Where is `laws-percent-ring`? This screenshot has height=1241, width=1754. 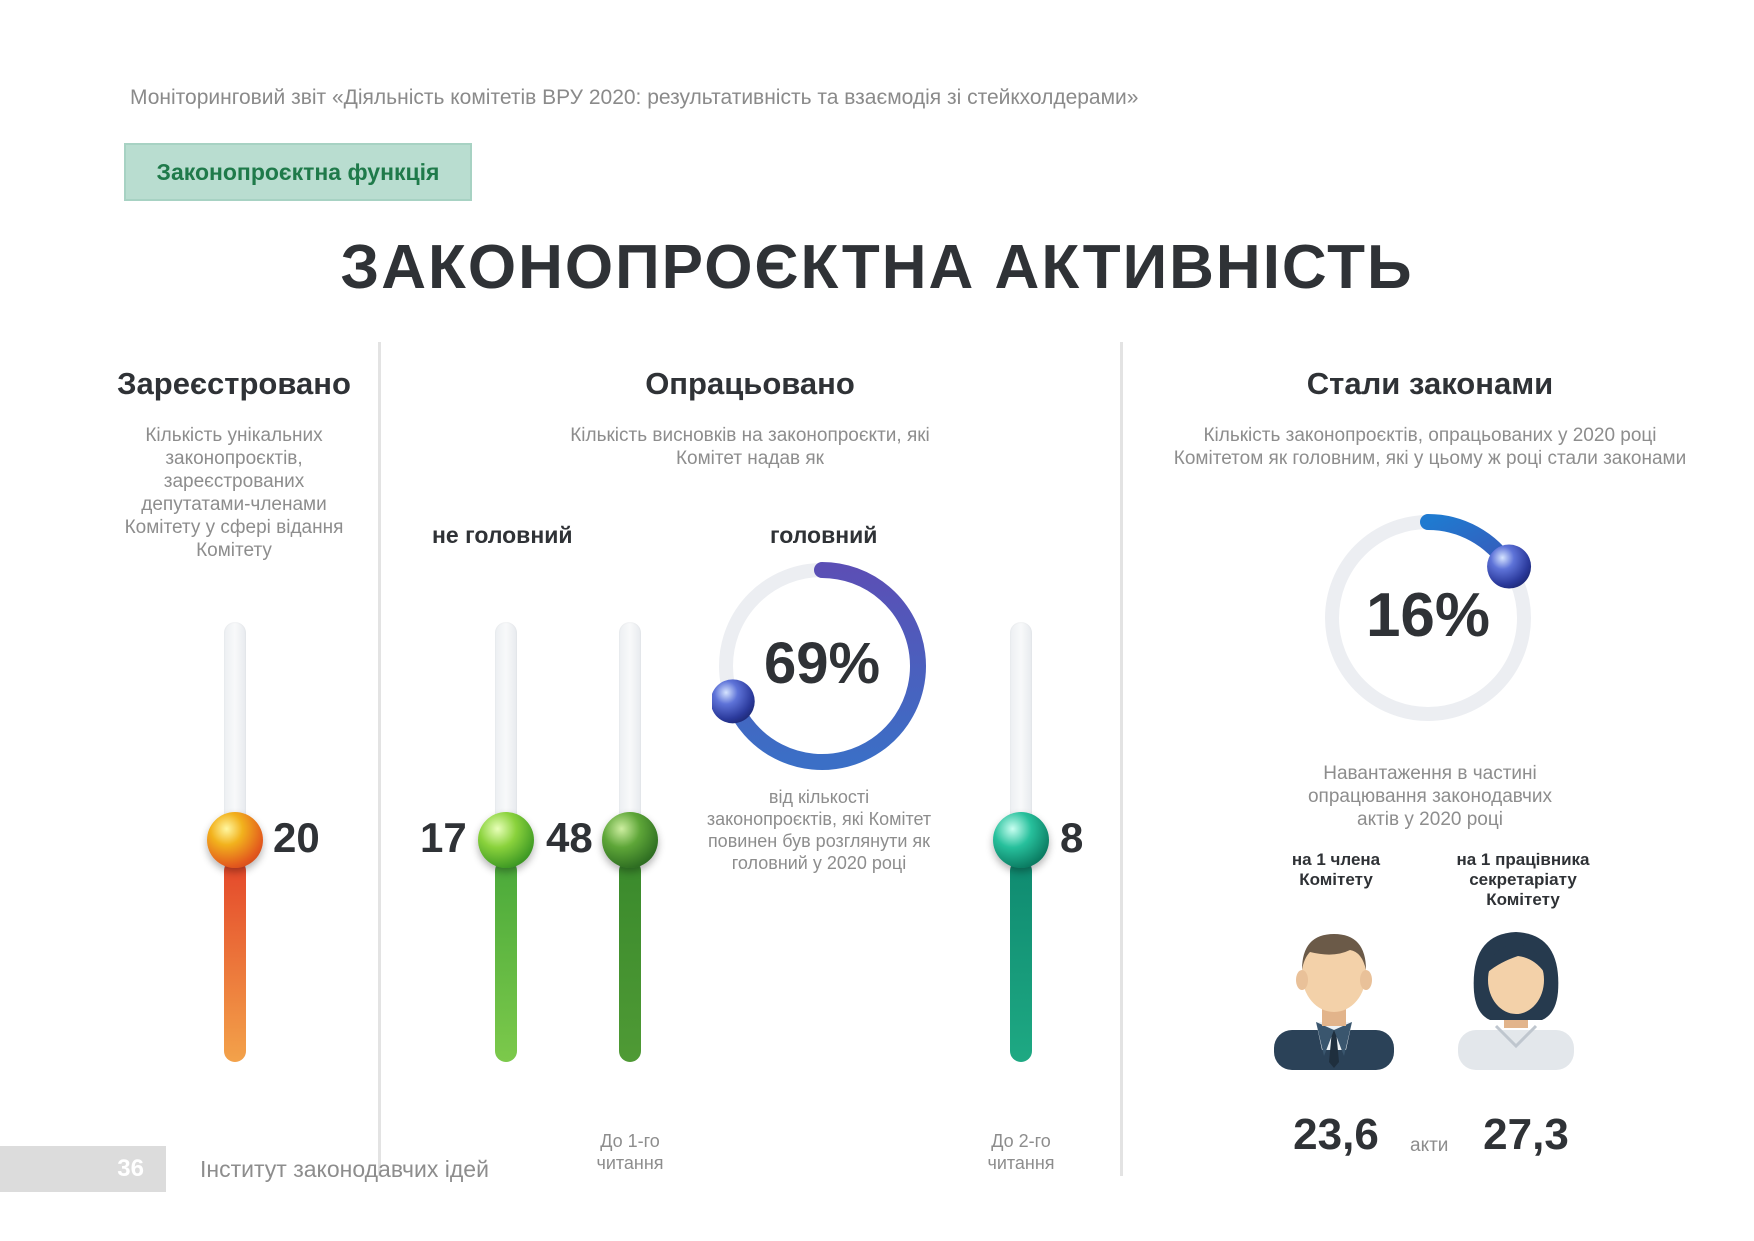
laws-percent-ring is located at coordinates (1428, 617).